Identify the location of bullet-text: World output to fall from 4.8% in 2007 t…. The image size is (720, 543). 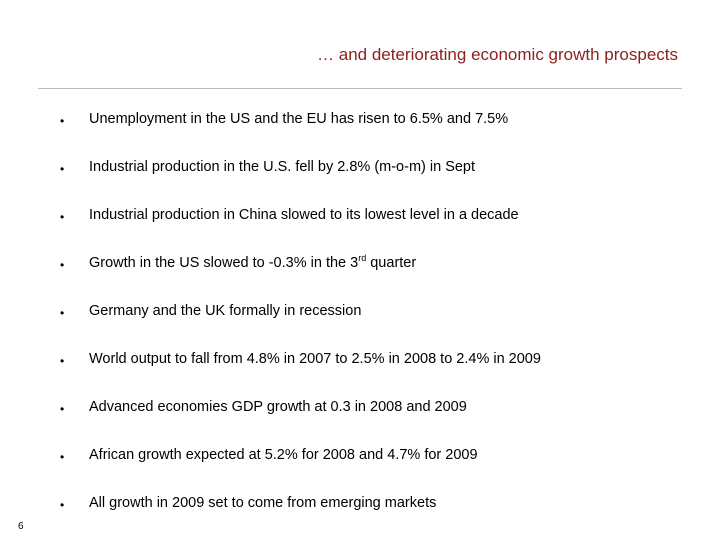
(315, 359).